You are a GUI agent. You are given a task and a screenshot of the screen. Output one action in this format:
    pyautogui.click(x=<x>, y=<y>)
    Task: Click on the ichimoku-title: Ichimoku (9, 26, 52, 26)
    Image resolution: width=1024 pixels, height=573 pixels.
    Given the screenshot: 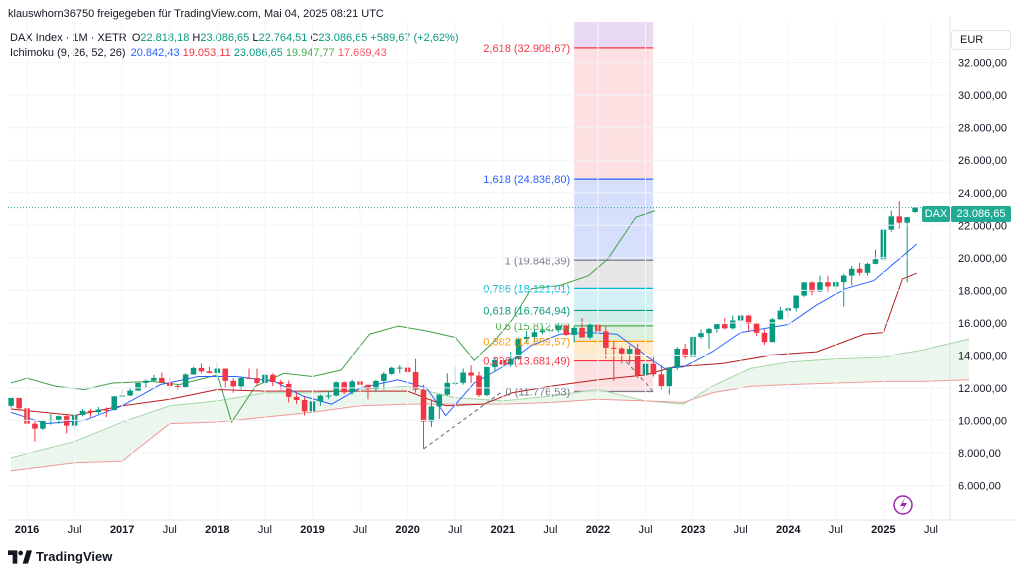 What is the action you would take?
    pyautogui.click(x=68, y=53)
    